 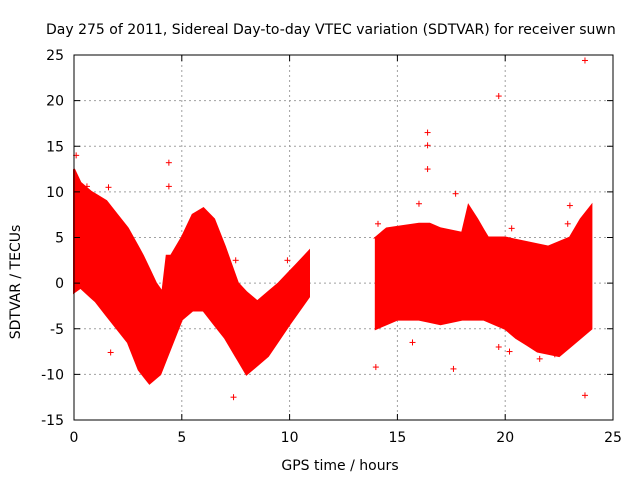 I want to click on x-tick-label: 25, so click(x=613, y=438).